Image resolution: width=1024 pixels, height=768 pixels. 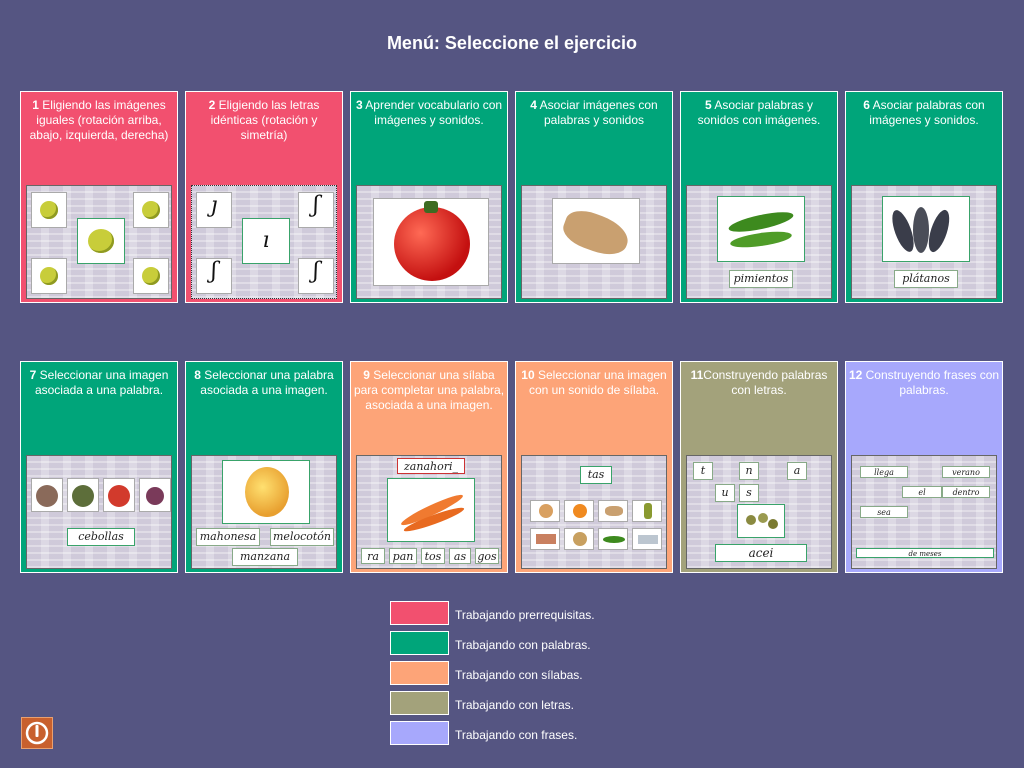 What do you see at coordinates (966, 472) in the screenshot?
I see `word-card: verano` at bounding box center [966, 472].